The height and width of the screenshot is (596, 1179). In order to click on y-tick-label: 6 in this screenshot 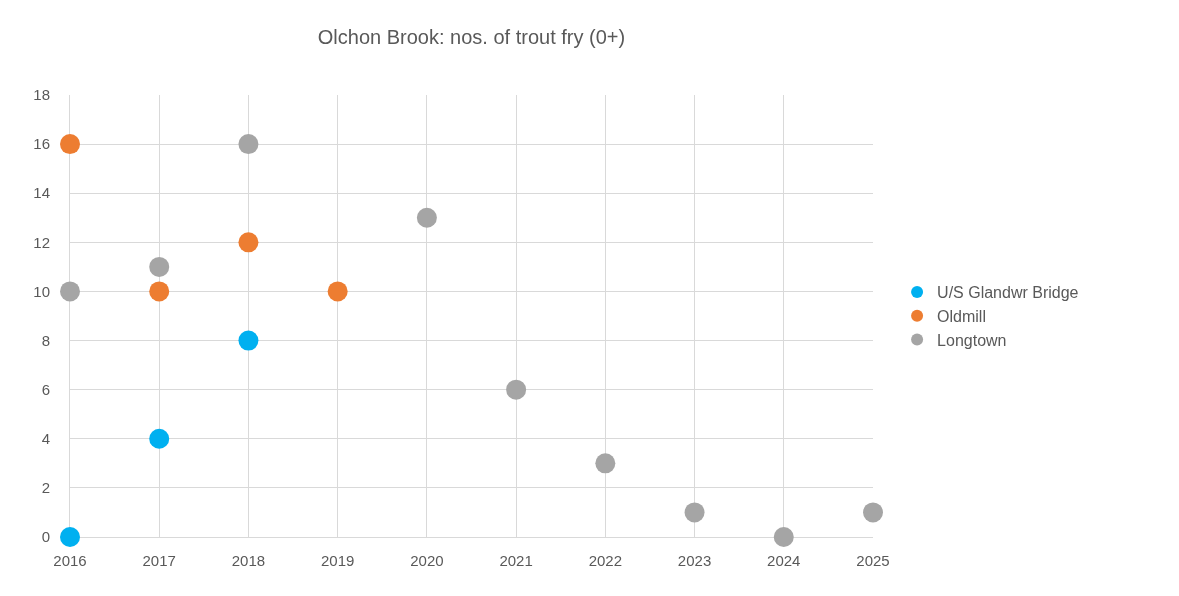, I will do `click(45, 389)`.